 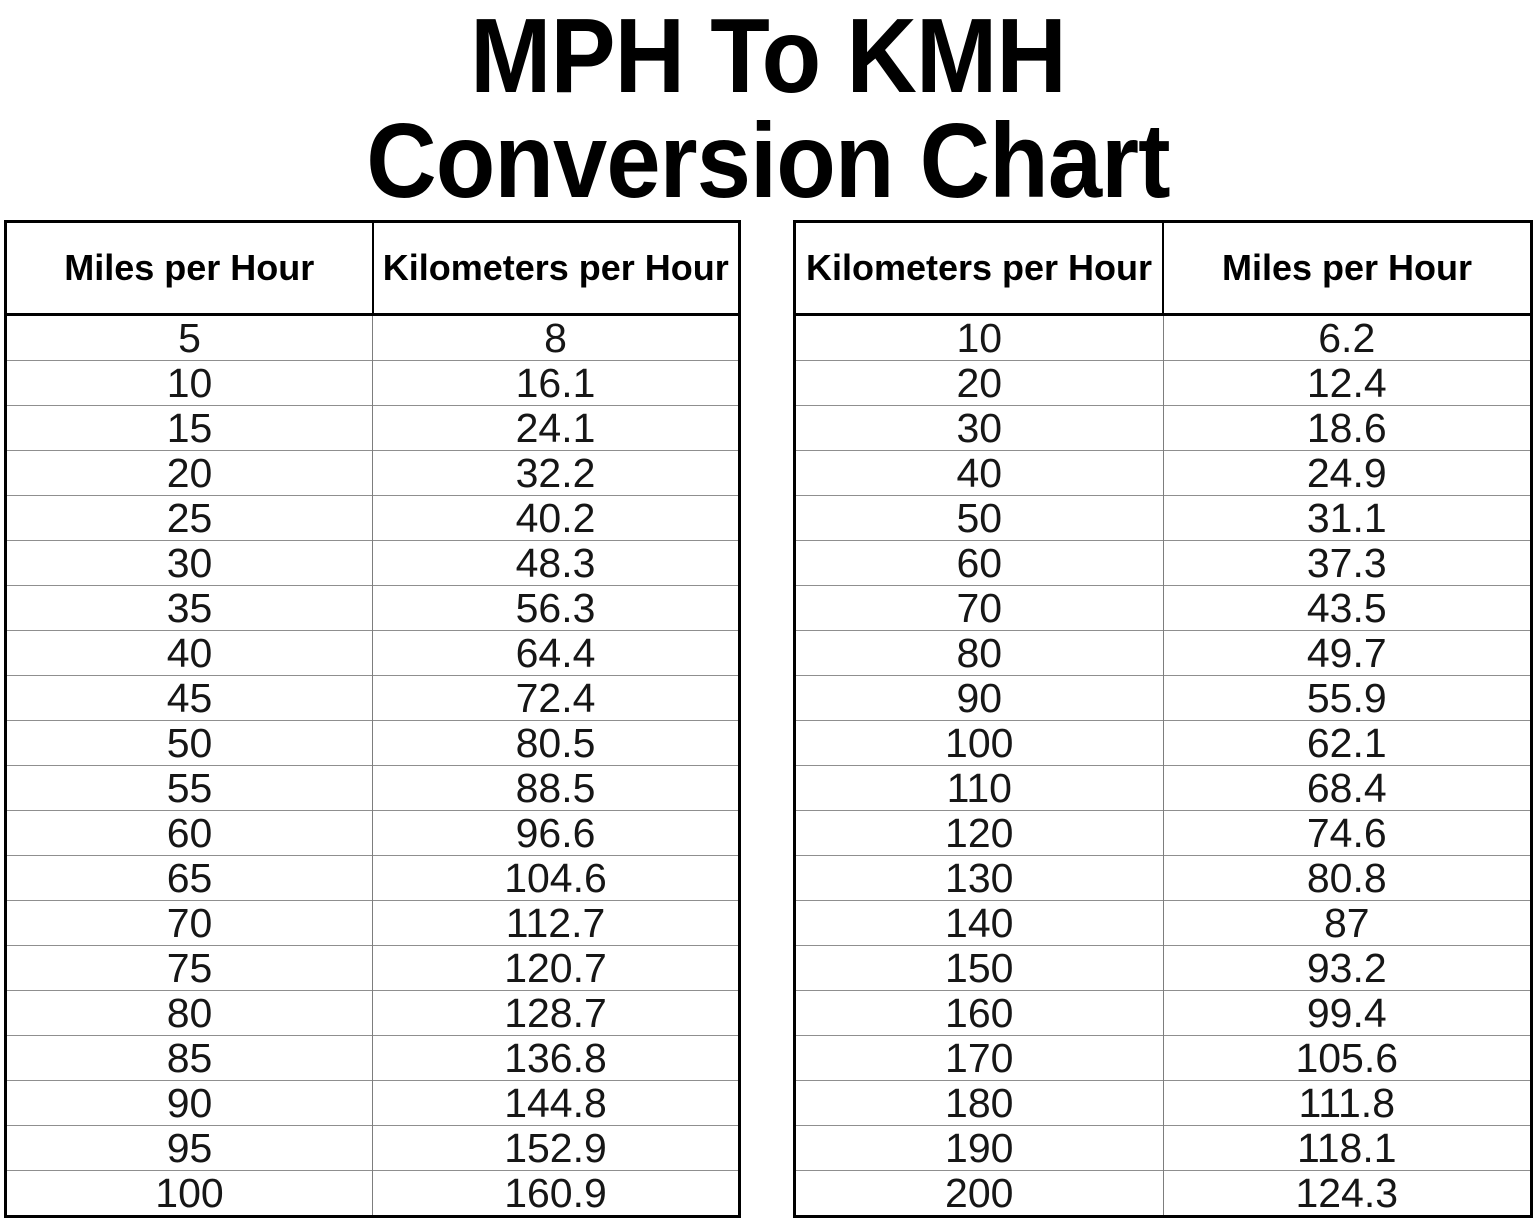 I want to click on table-row: 140 87, so click(x=1163, y=923).